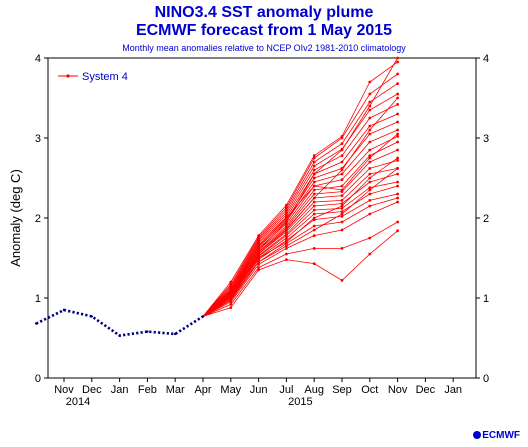 The width and height of the screenshot is (528, 447). I want to click on y-tick-label-right: 3, so click(486, 139).